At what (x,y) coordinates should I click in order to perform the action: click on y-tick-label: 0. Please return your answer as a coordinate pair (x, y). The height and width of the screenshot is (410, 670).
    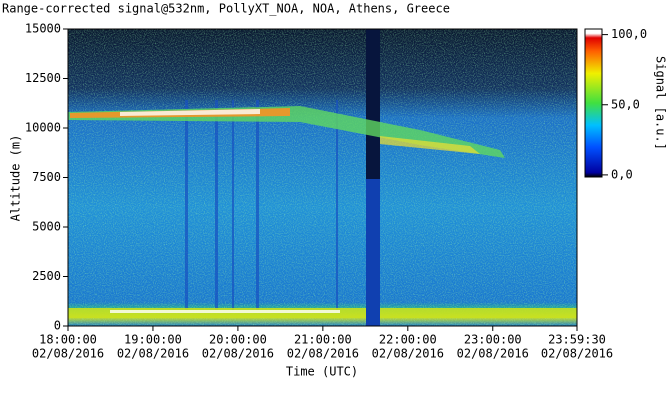
    Looking at the image, I should click on (57, 326).